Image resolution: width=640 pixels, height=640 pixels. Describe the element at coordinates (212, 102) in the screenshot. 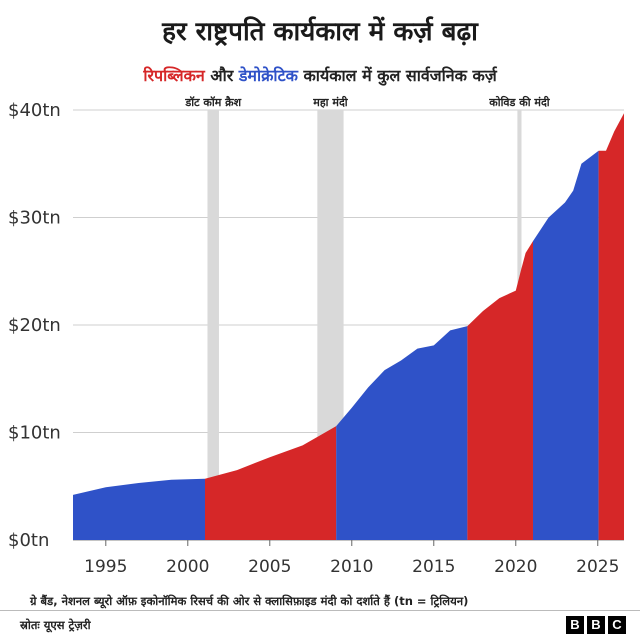

I see `recession-label: डॉट कॉम क्रैश` at that location.